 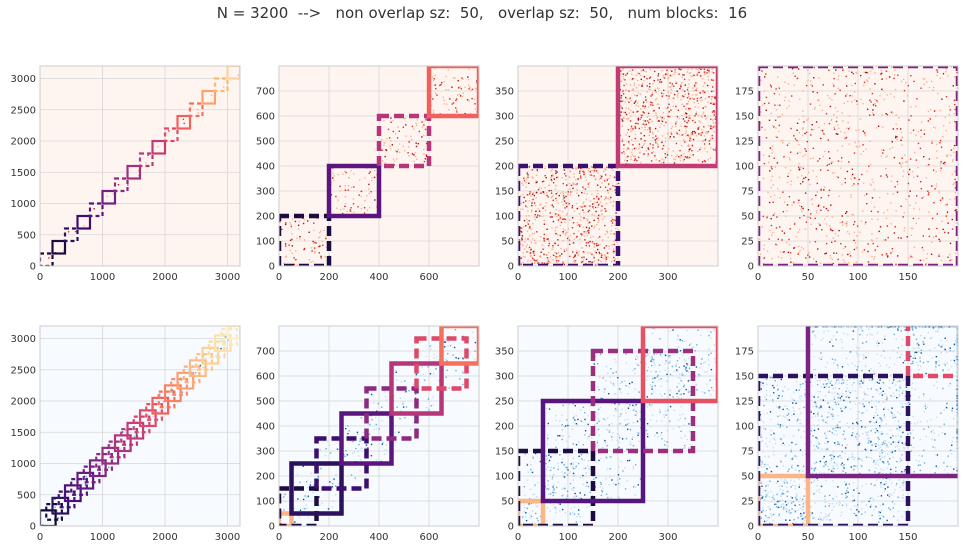 What do you see at coordinates (227, 537) in the screenshot?
I see `x-tick-label: 3000` at bounding box center [227, 537].